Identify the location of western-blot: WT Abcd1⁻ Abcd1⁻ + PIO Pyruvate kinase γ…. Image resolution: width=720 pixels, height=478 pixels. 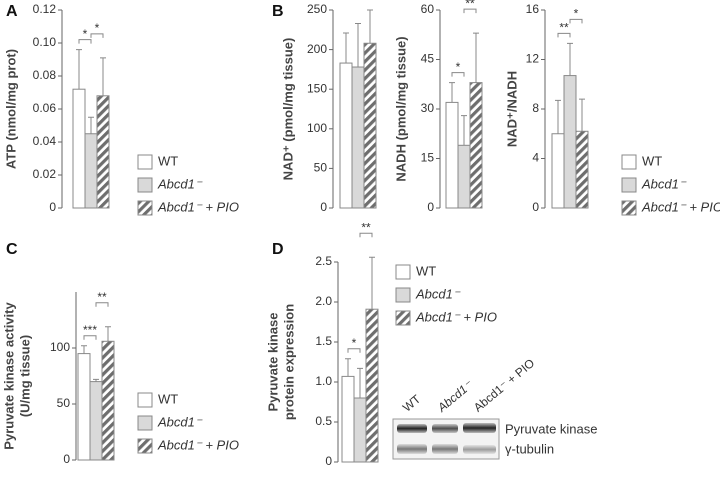
(495, 408).